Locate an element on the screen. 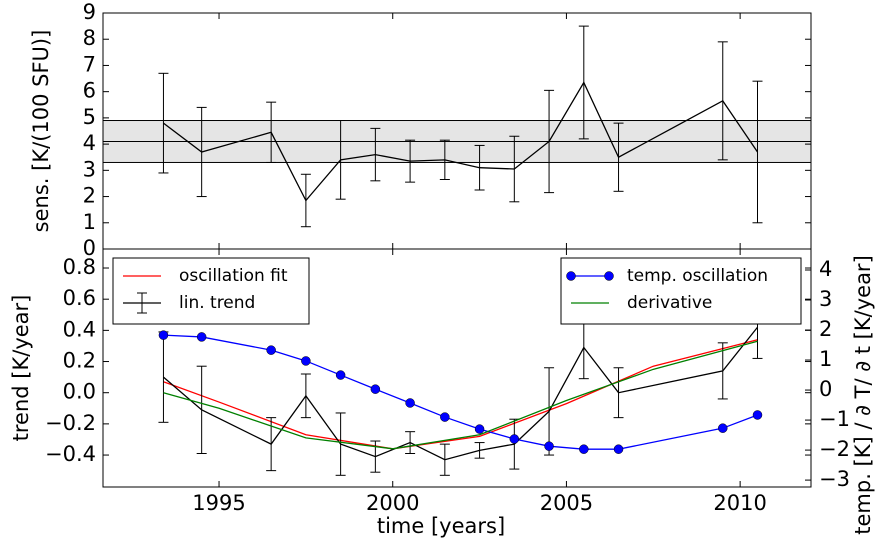 The image size is (882, 546). y-tick-label: −0.4 is located at coordinates (70, 454).